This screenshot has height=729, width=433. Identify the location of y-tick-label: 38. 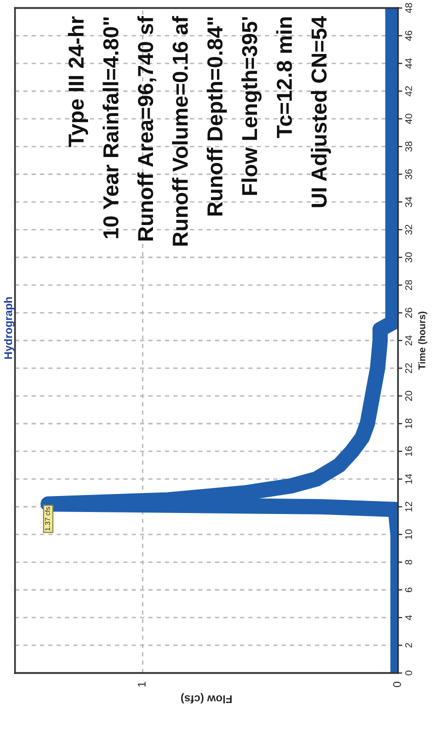
(408, 147).